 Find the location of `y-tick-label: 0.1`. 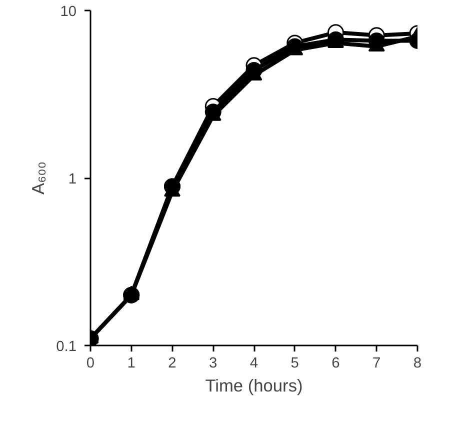

y-tick-label: 0.1 is located at coordinates (66, 347).